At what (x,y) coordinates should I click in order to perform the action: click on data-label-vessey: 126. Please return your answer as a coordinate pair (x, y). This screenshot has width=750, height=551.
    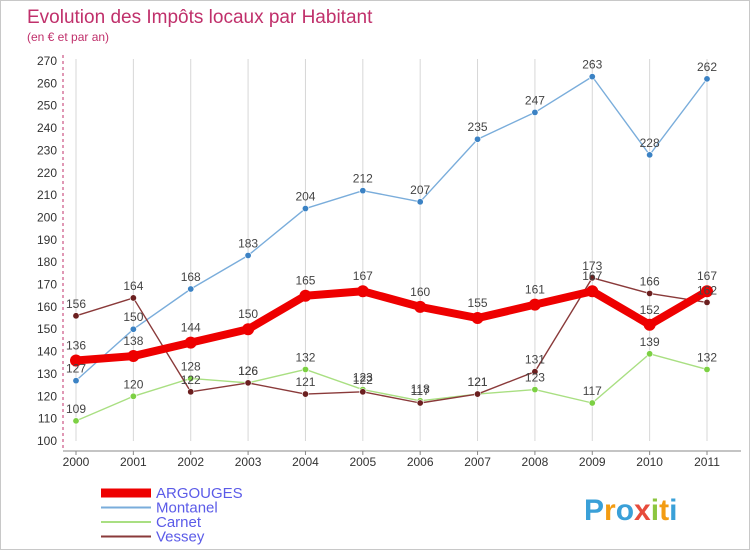
    Looking at the image, I should click on (248, 371).